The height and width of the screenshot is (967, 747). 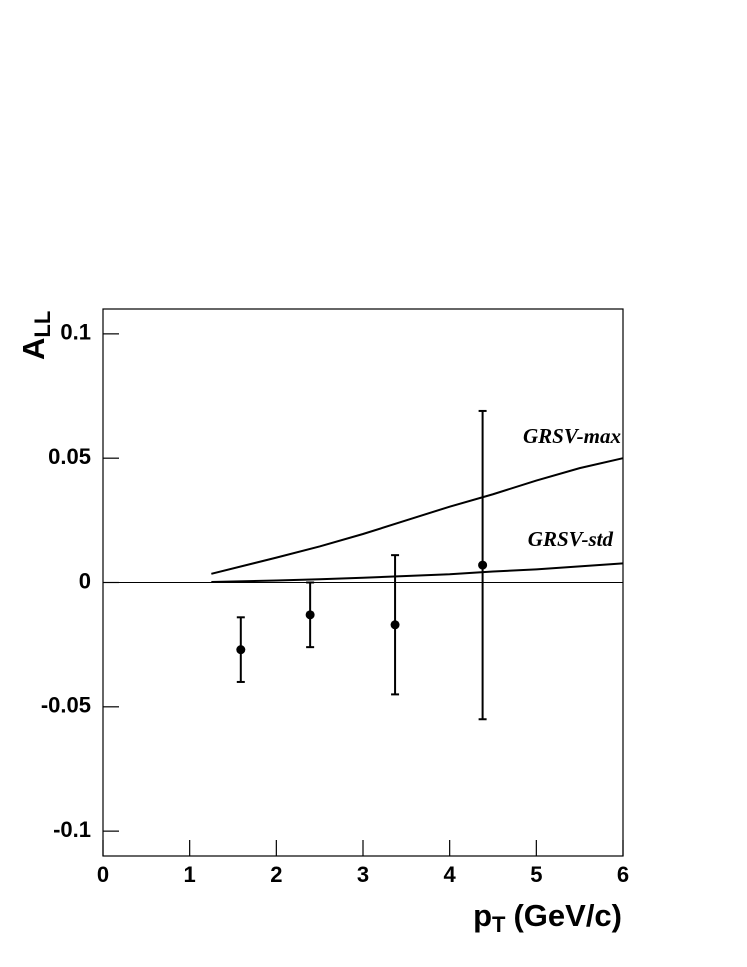 I want to click on x-tick-label: 0, so click(x=103, y=874).